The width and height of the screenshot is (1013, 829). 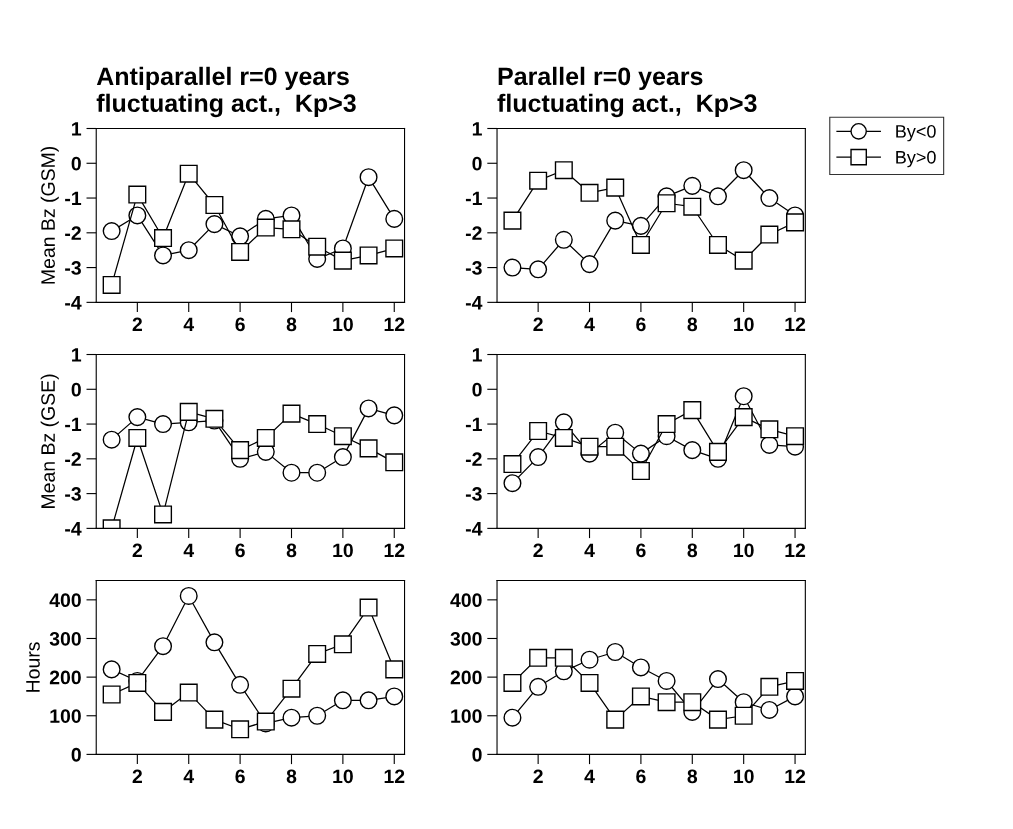 What do you see at coordinates (65, 600) in the screenshot?
I see `y-tick-label: 400` at bounding box center [65, 600].